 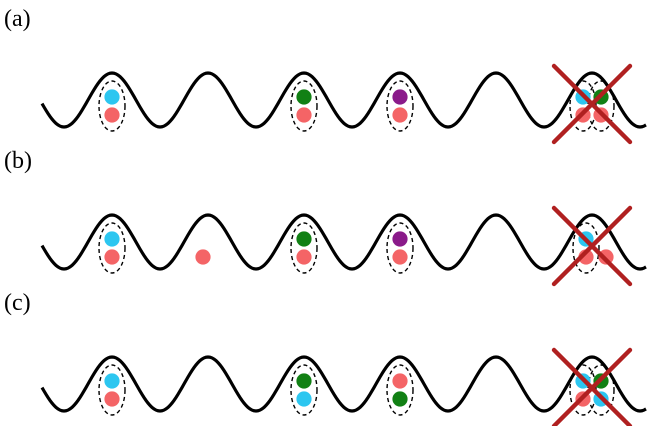 What do you see at coordinates (17, 19) in the screenshot?
I see `panel-label-a: (a)` at bounding box center [17, 19].